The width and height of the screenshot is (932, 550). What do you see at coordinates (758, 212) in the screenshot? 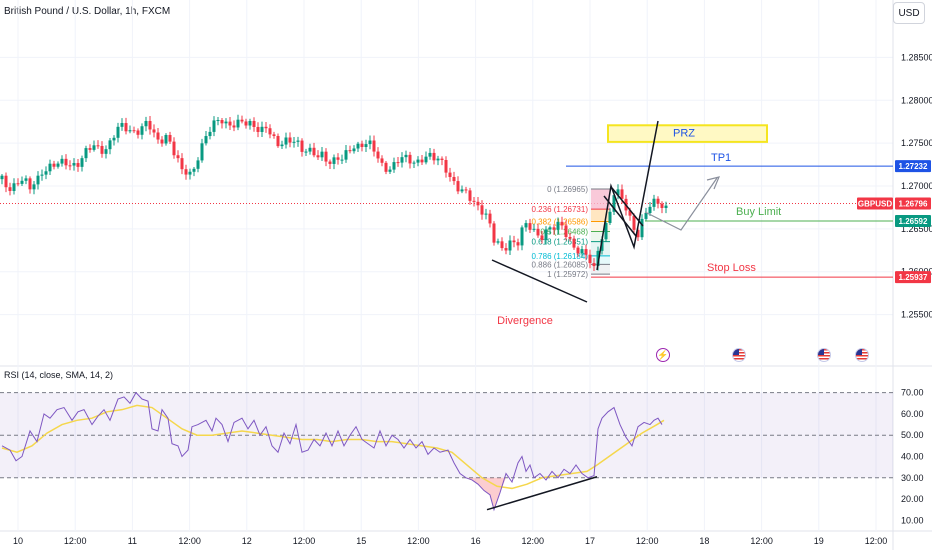
I see `buy-limit-label: Buy Limit` at bounding box center [758, 212].